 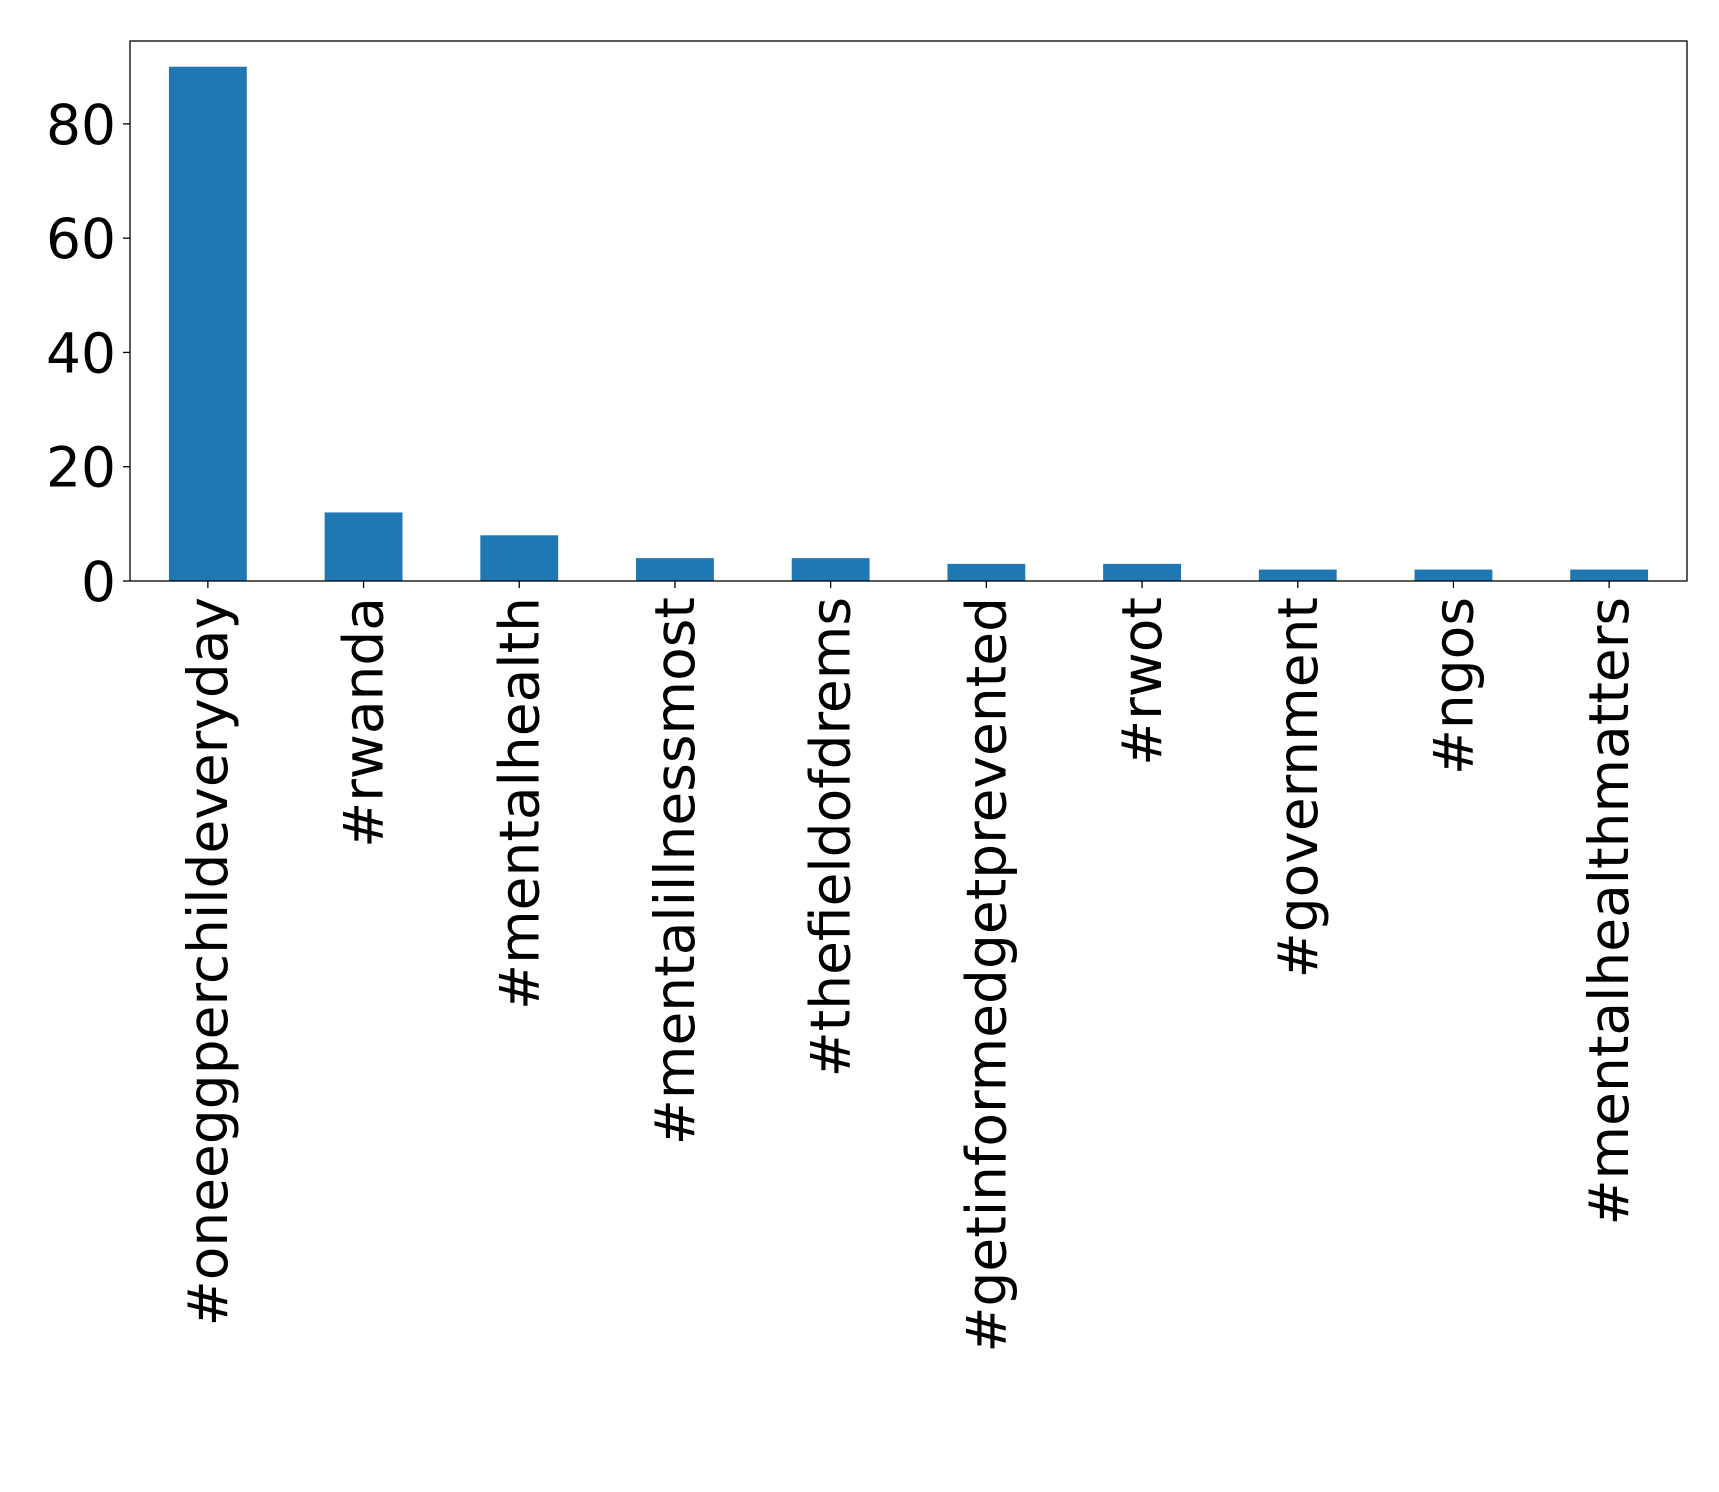 I want to click on bar-rwanda, so click(x=363, y=546).